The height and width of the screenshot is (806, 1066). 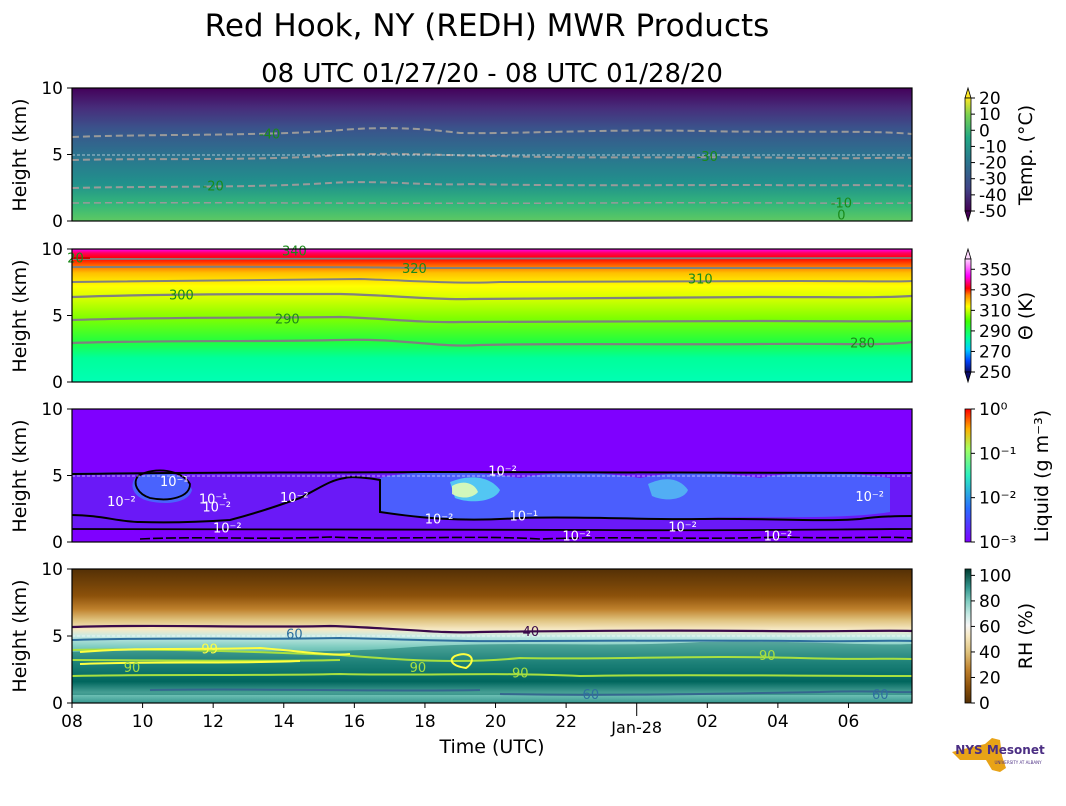 What do you see at coordinates (269, 135) in the screenshot?
I see `contour-label: -40` at bounding box center [269, 135].